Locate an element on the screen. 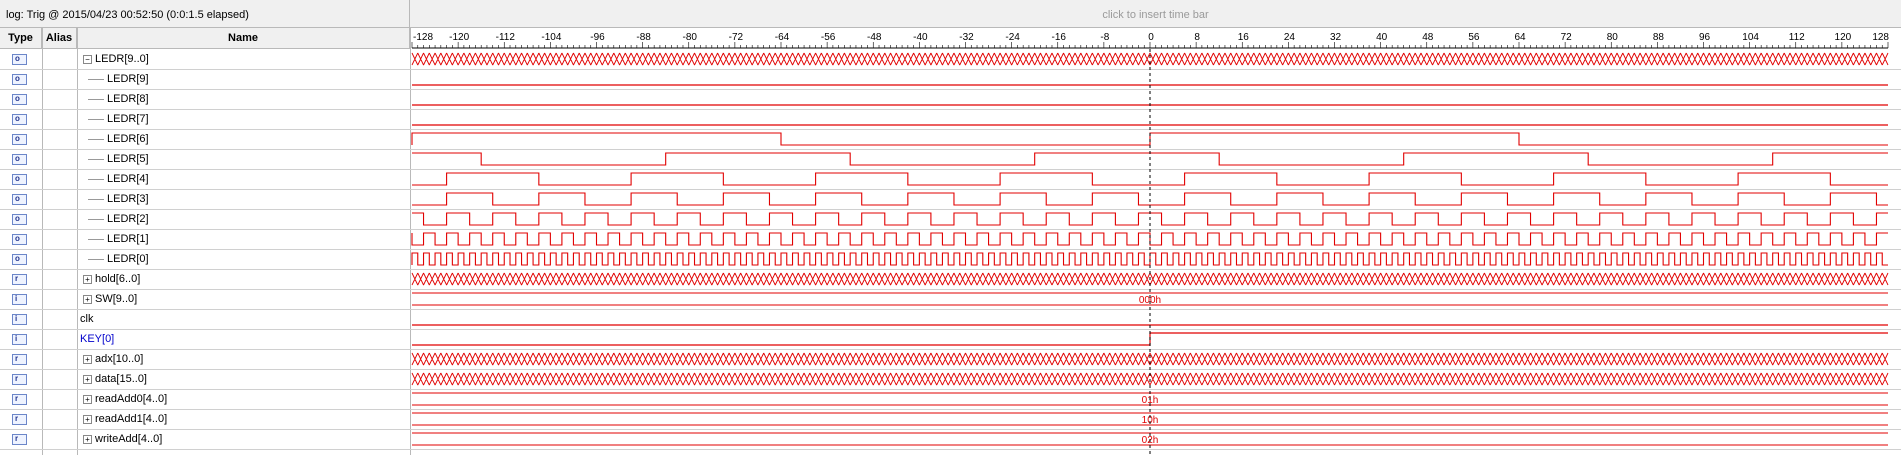  insert-time-bar-hint: click to insert time bar is located at coordinates (1155, 14).